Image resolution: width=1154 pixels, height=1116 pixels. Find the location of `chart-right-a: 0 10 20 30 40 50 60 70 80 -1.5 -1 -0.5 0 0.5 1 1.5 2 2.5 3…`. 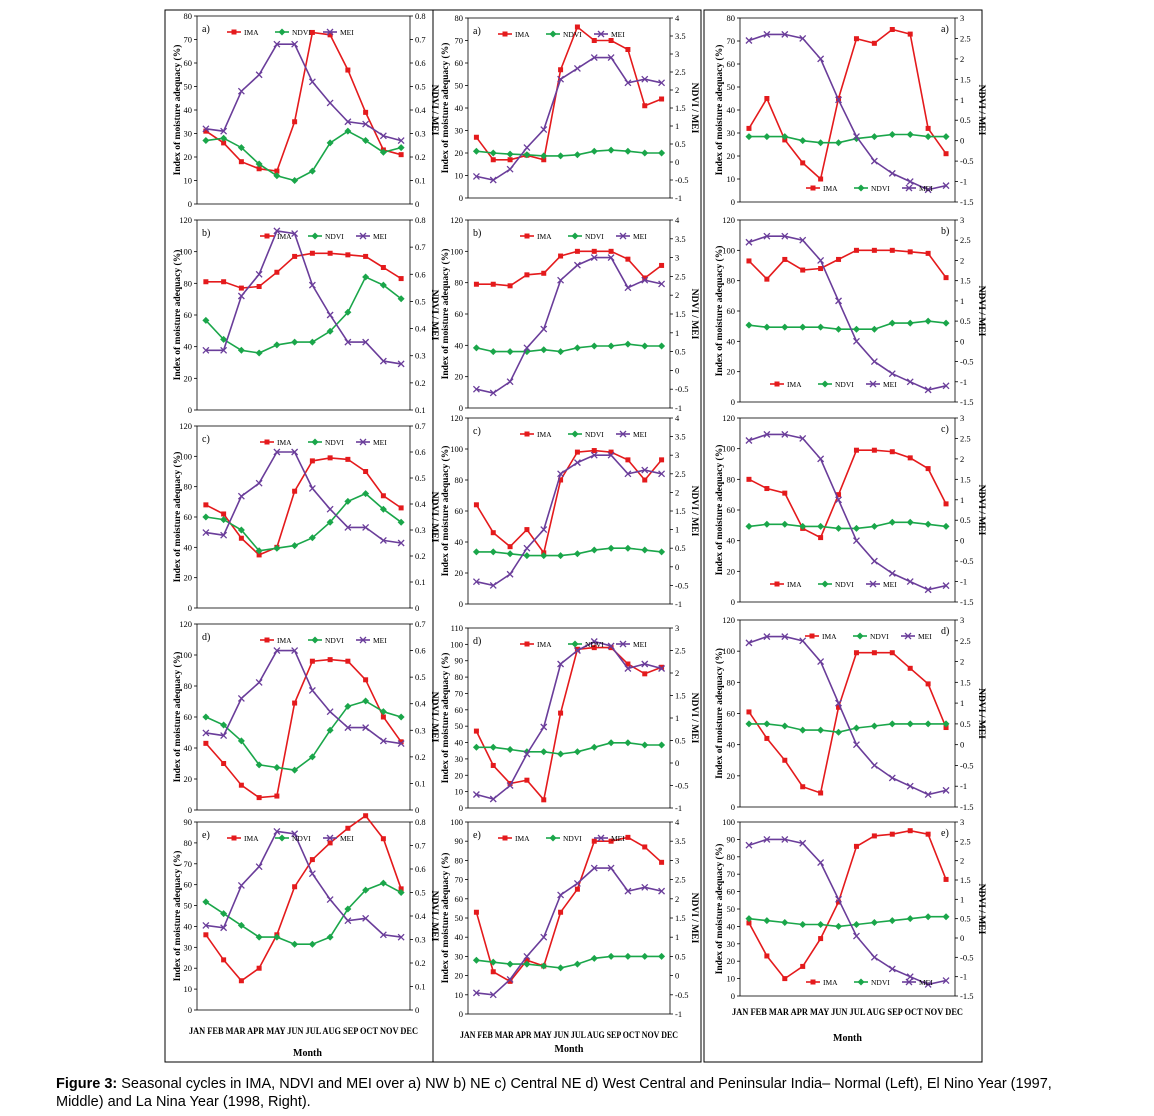

chart-right-a: 0 10 20 30 40 50 60 70 80 -1.5 -1 -0.5 0 0.5 1 1.5 2 2.5 3… is located at coordinates (850, 110).